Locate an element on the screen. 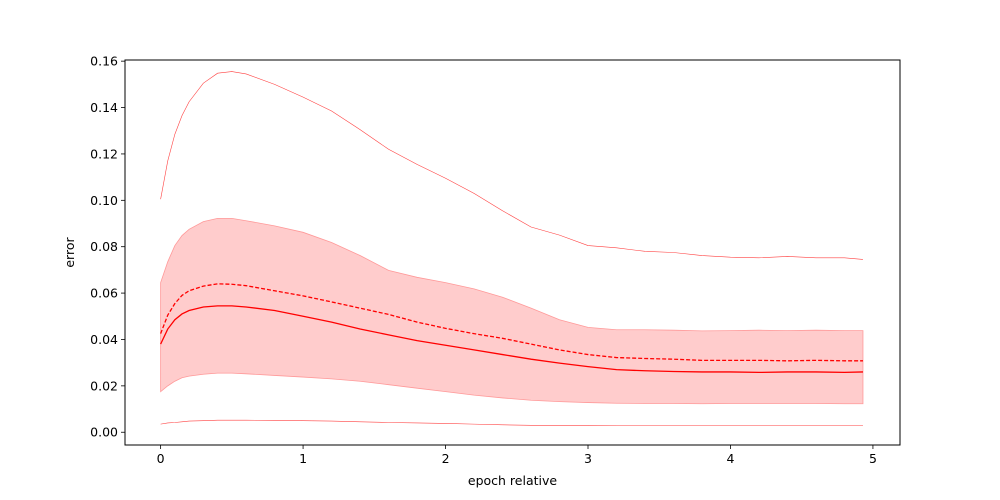  x-tick-label: 4 is located at coordinates (730, 458).